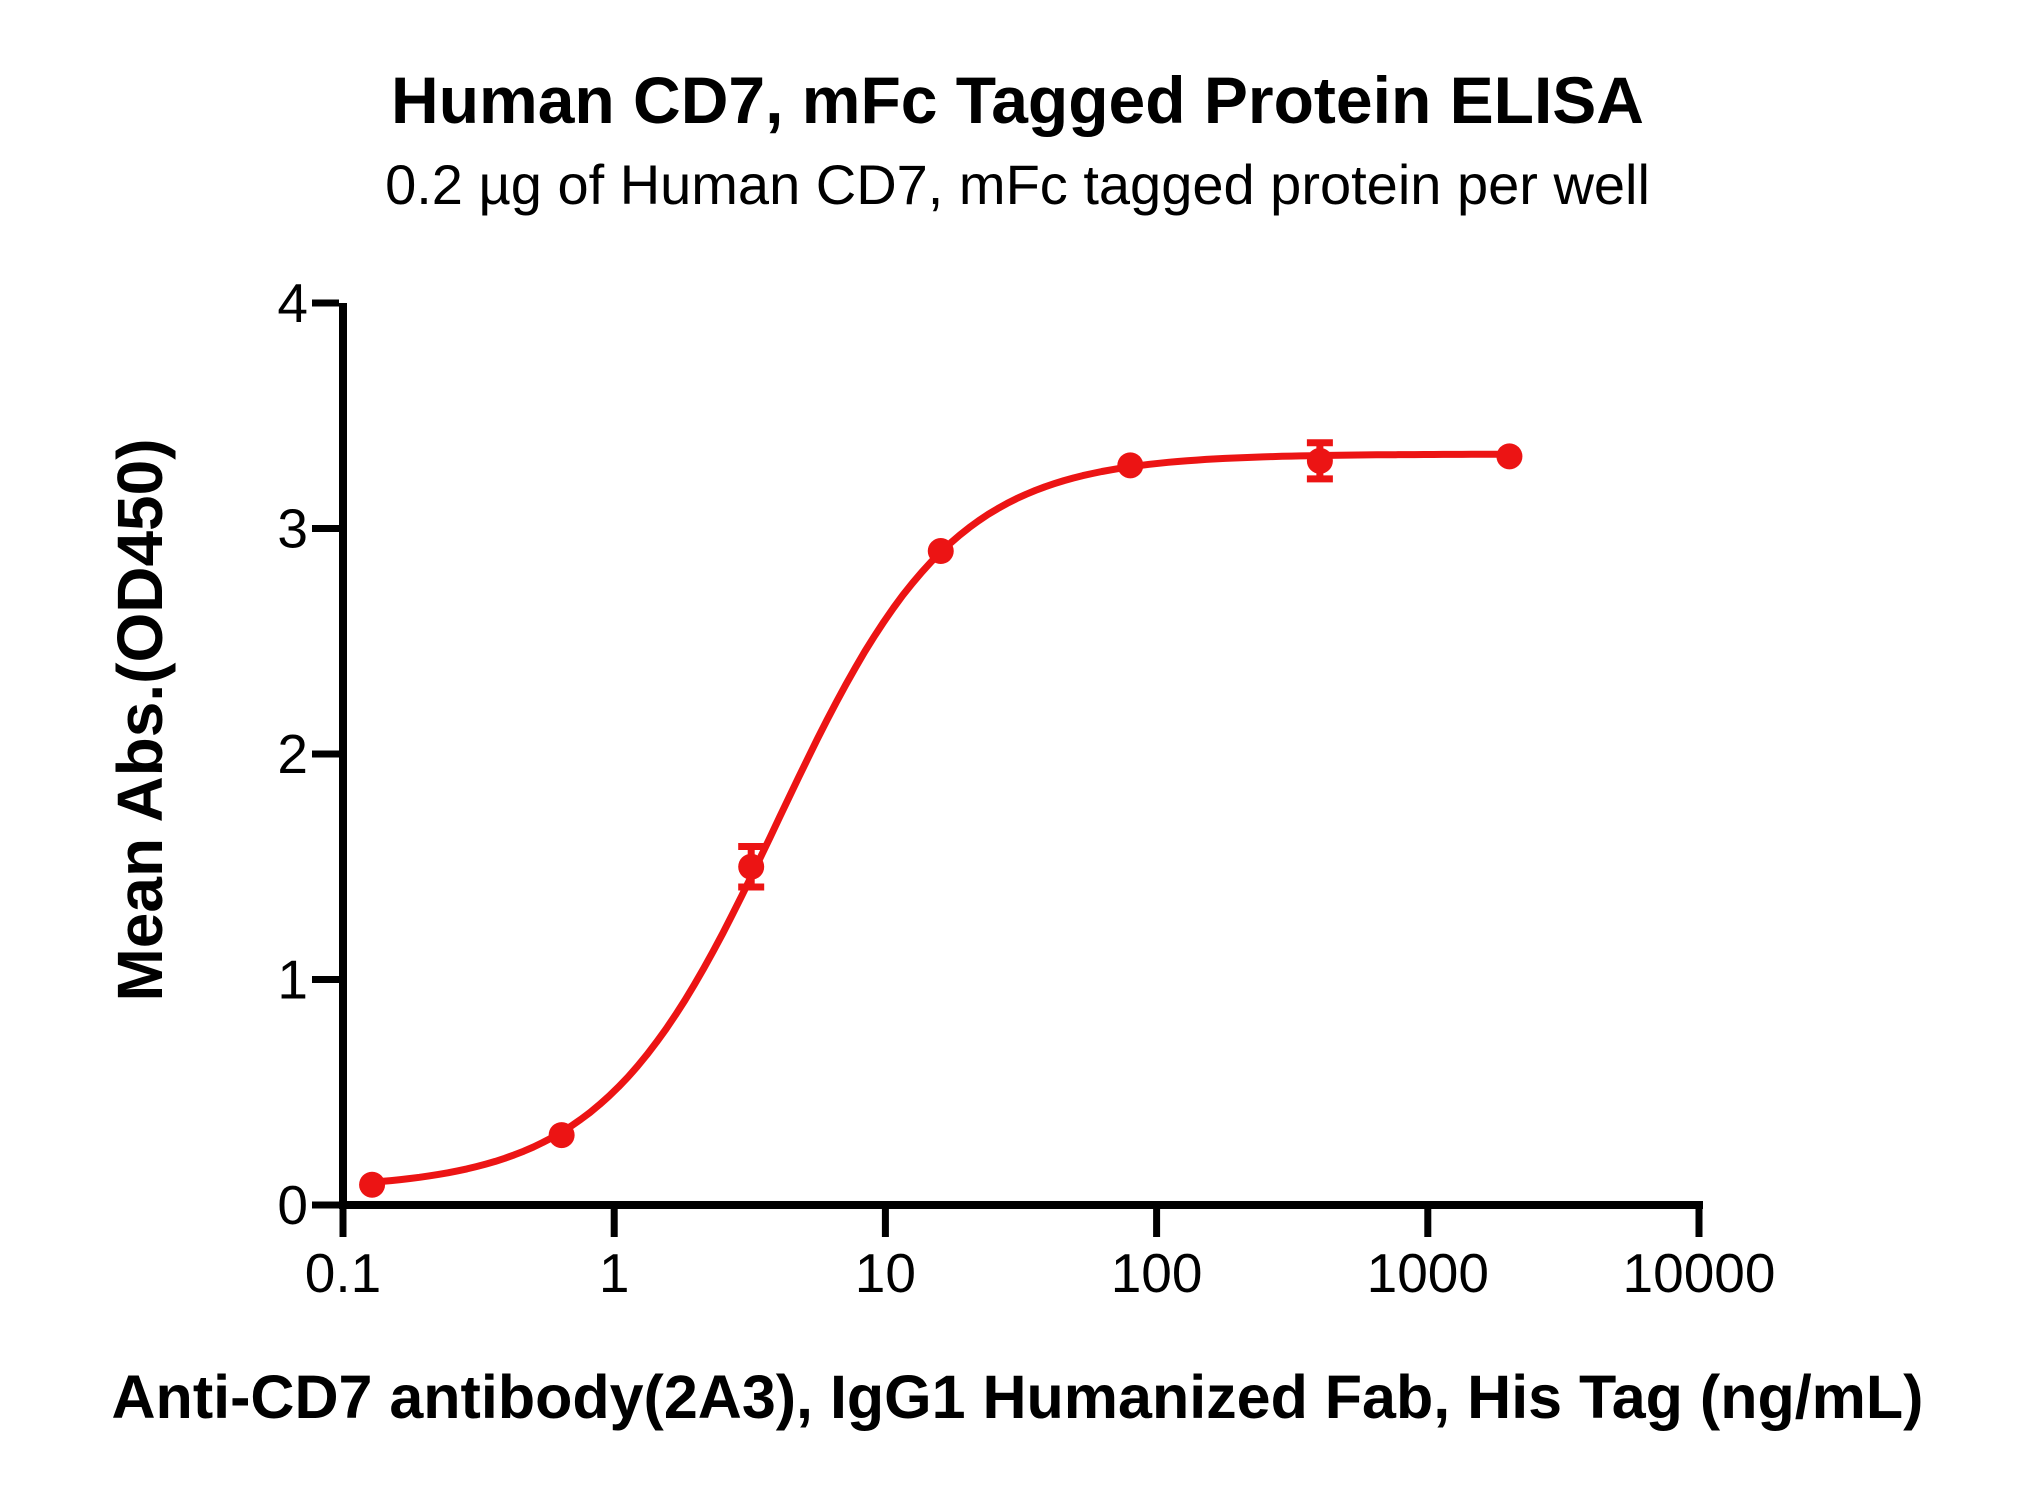 The image size is (2035, 1495). What do you see at coordinates (1428, 1273) in the screenshot?
I see `x-tick-label: 1000` at bounding box center [1428, 1273].